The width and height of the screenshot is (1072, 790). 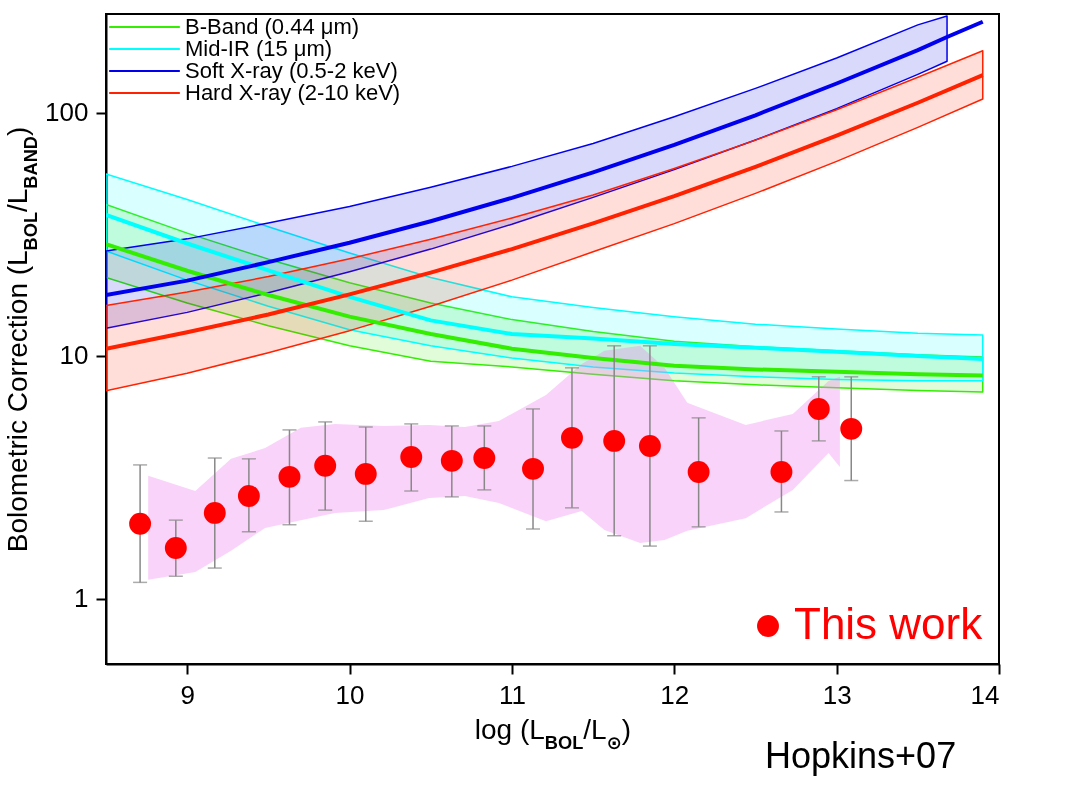 I want to click on x-tick-label: 12, so click(x=675, y=694).